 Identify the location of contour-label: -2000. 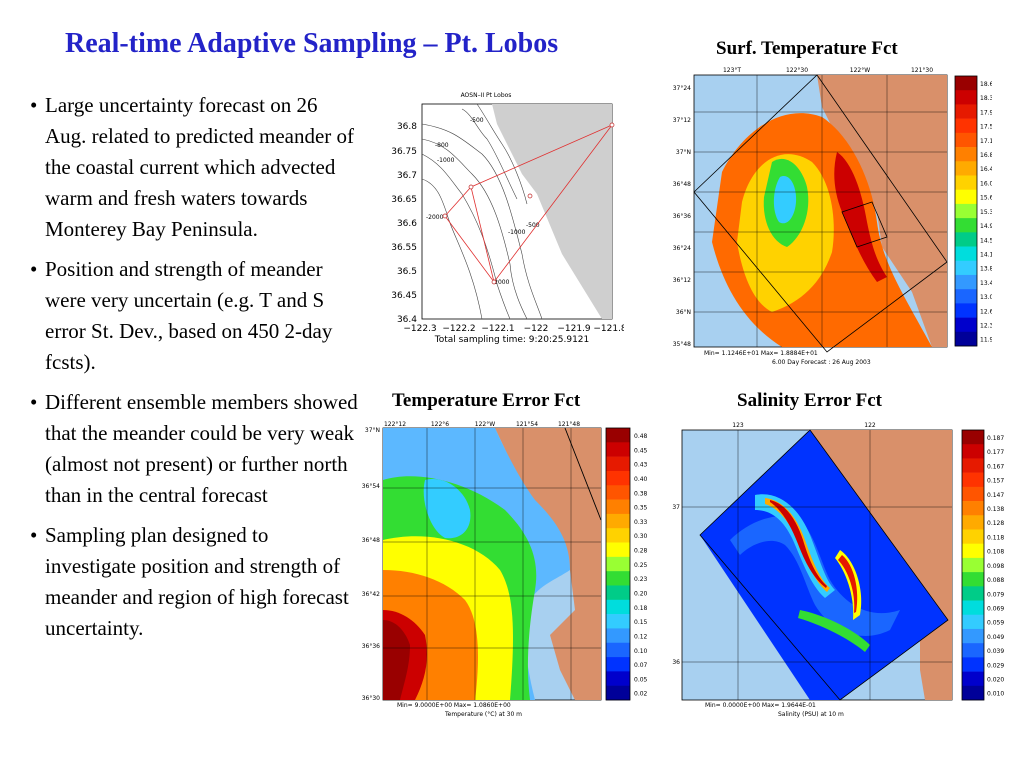
(435, 217).